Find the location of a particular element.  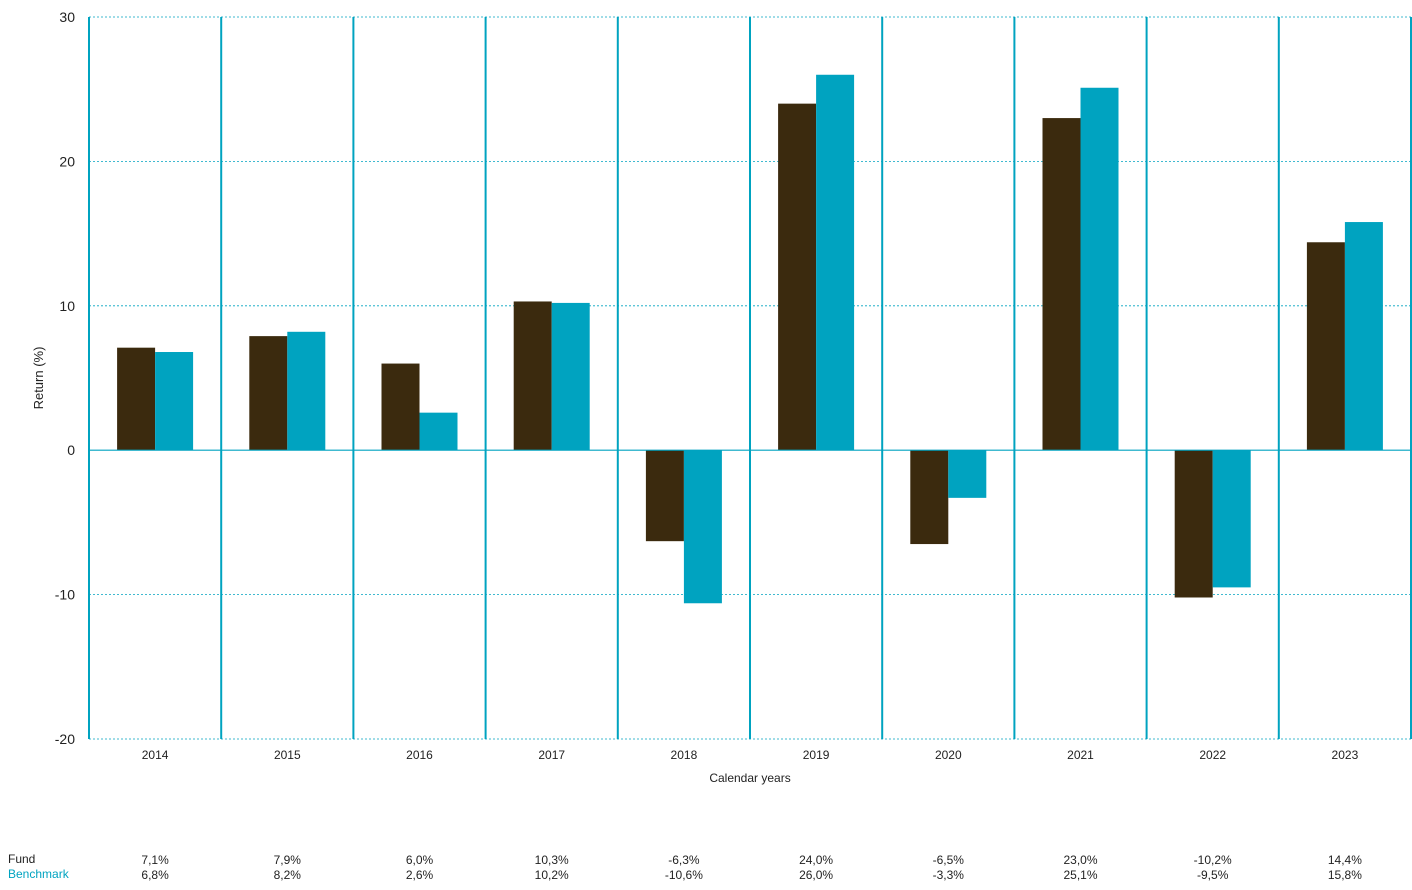

benchmark-value-label: 15,8% is located at coordinates (1345, 875).